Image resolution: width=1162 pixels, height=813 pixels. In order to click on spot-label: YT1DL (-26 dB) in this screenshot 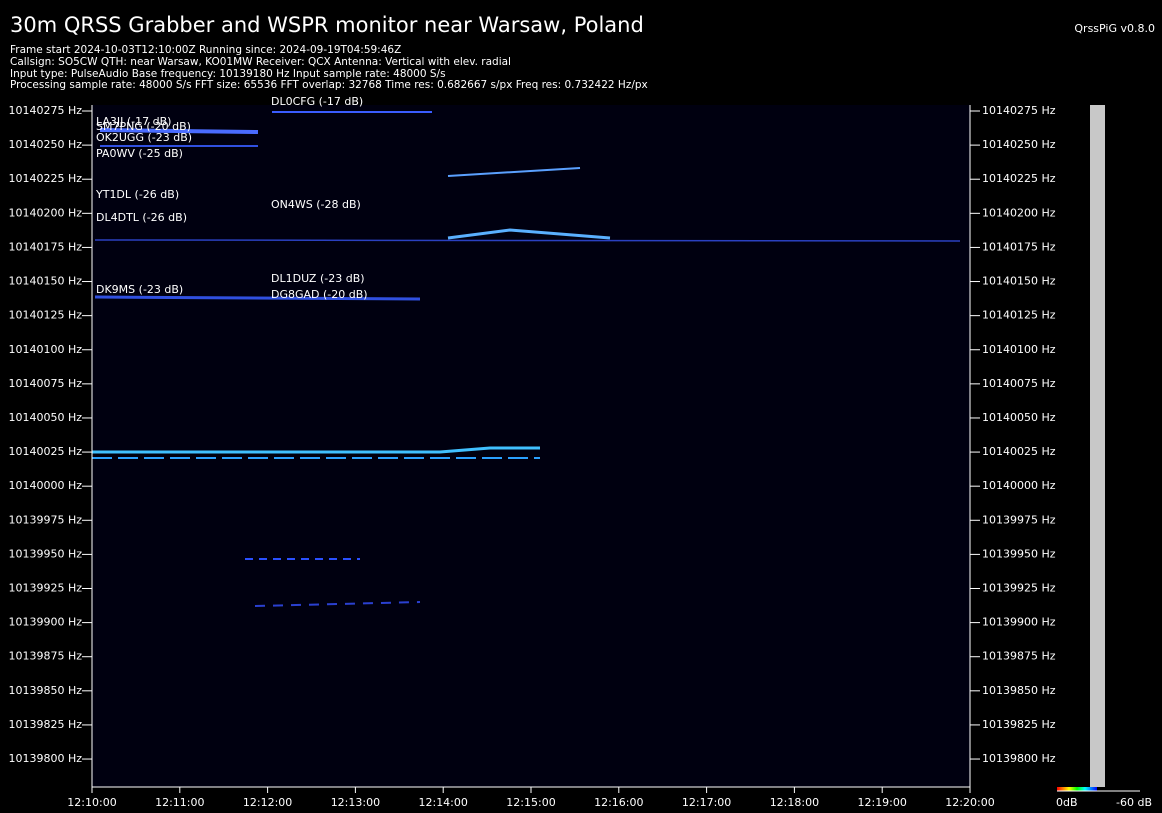, I will do `click(137, 194)`.